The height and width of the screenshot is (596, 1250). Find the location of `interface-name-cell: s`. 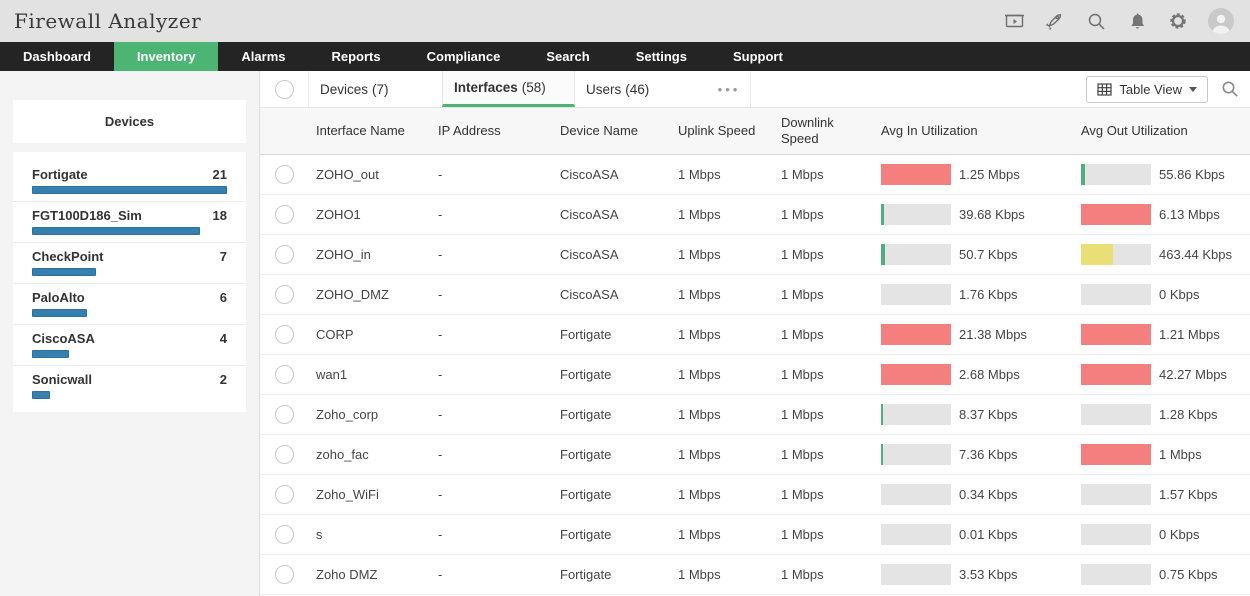

interface-name-cell: s is located at coordinates (319, 534).